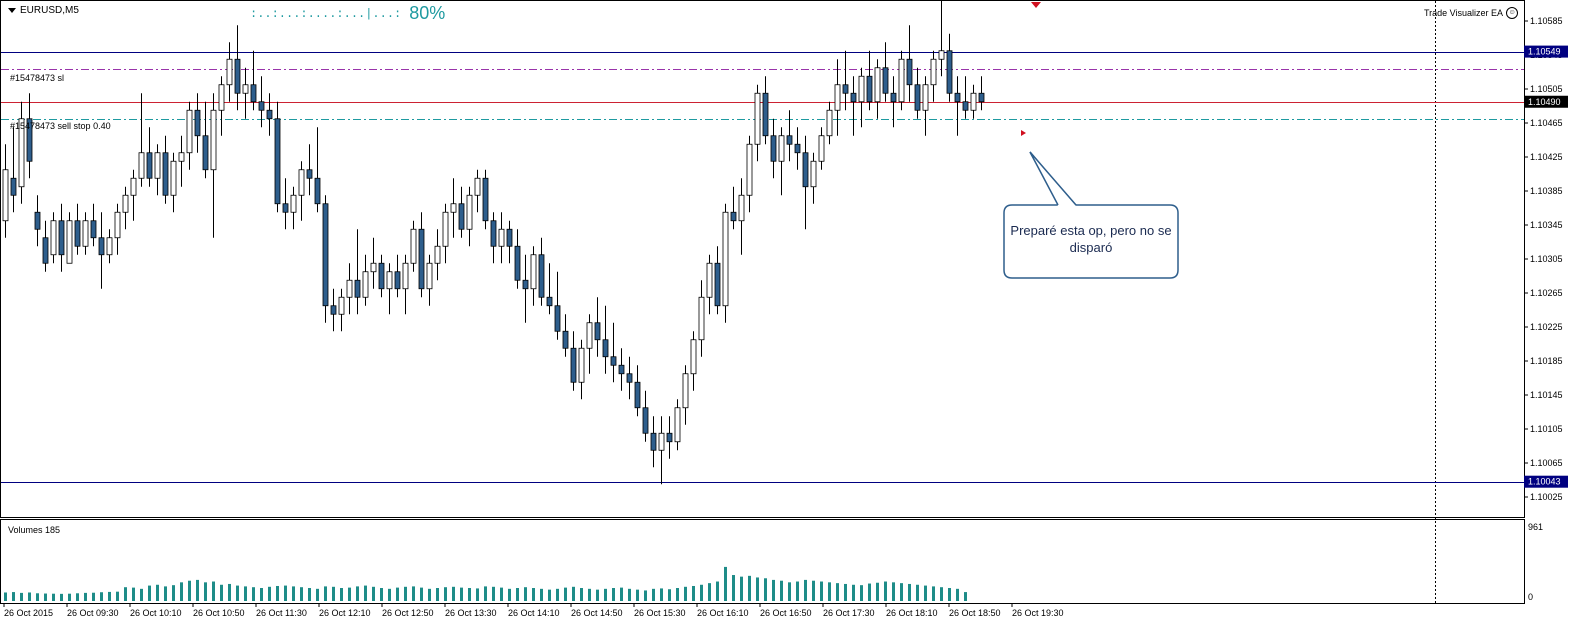  Describe the element at coordinates (49, 10) in the screenshot. I see `symbol-timeframe: EURUSD,M5` at that location.